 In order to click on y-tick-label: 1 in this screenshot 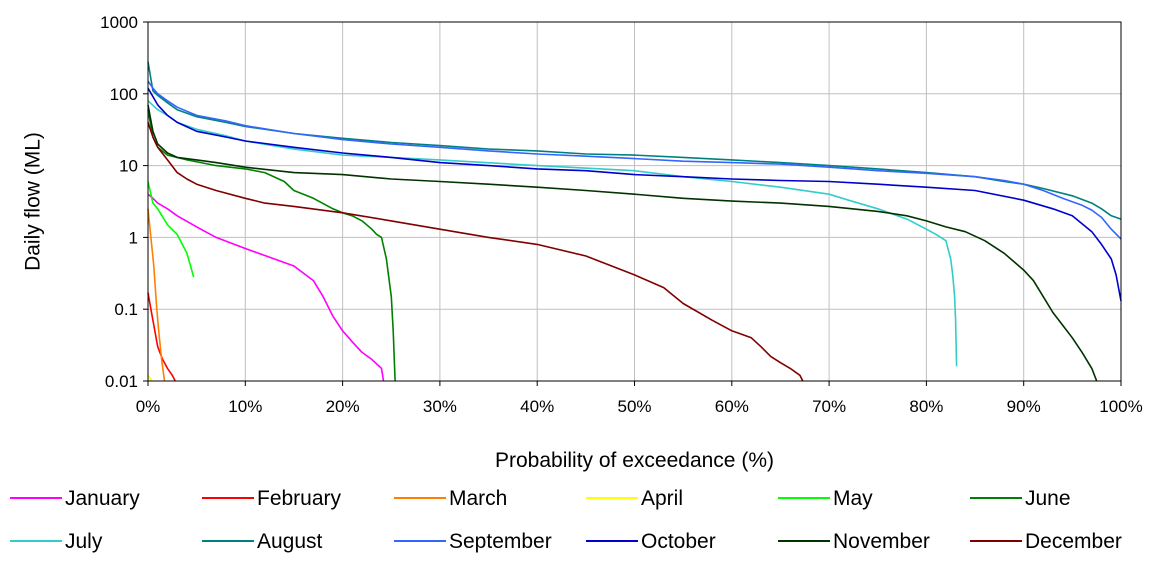, I will do `click(133, 237)`.